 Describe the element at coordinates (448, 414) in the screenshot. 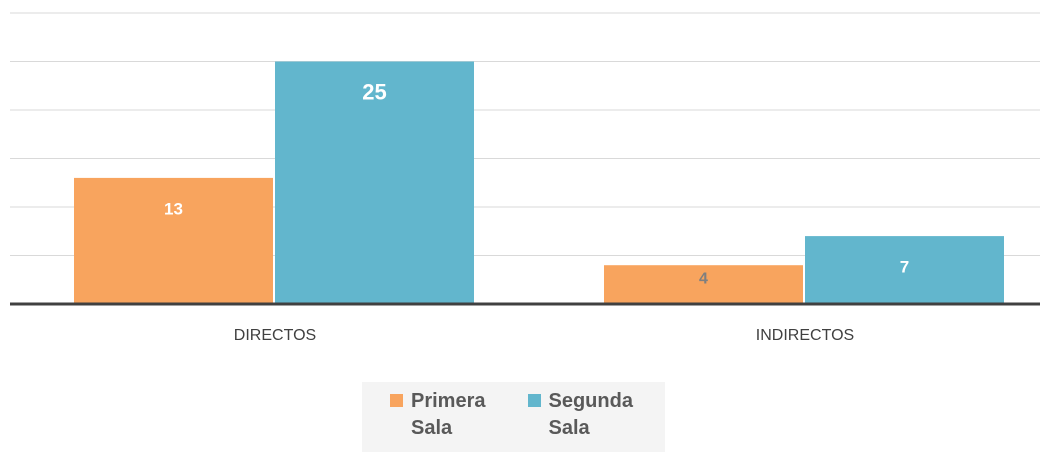

I see `legend-label: Primera Sala` at that location.